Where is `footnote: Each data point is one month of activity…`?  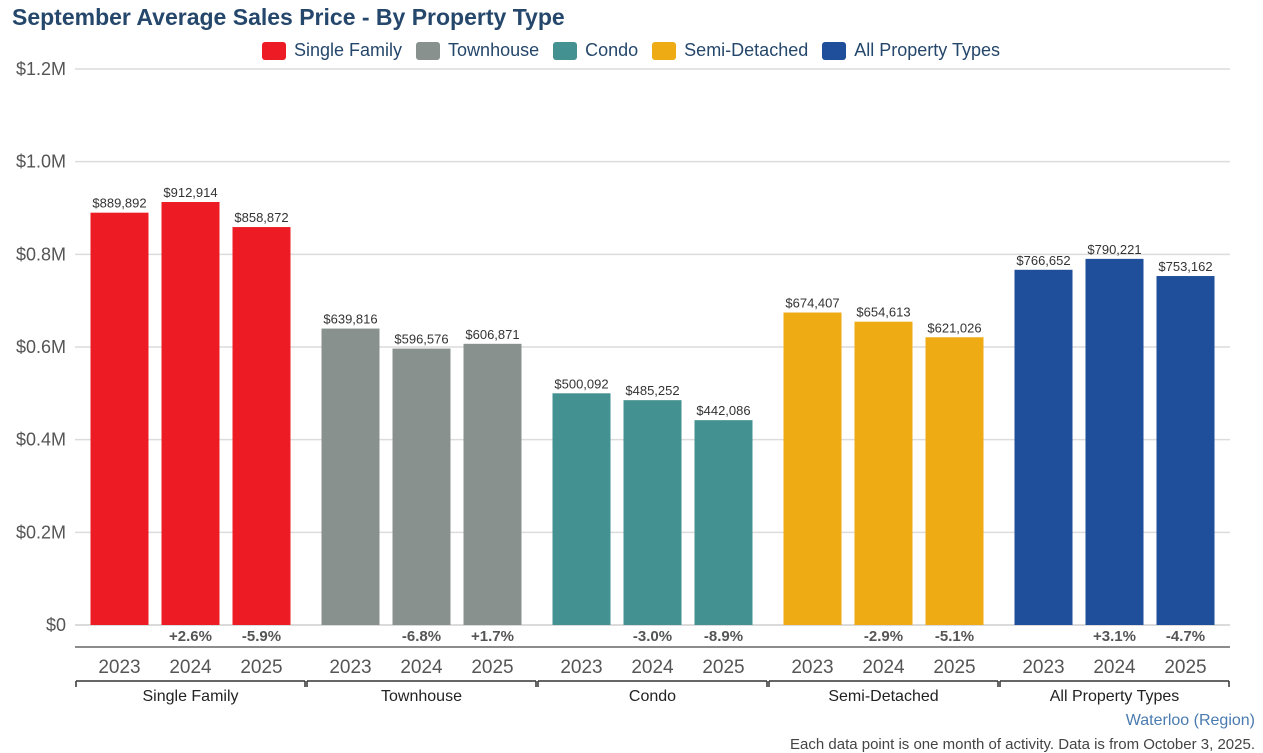
footnote: Each data point is one month of activity… is located at coordinates (1022, 744).